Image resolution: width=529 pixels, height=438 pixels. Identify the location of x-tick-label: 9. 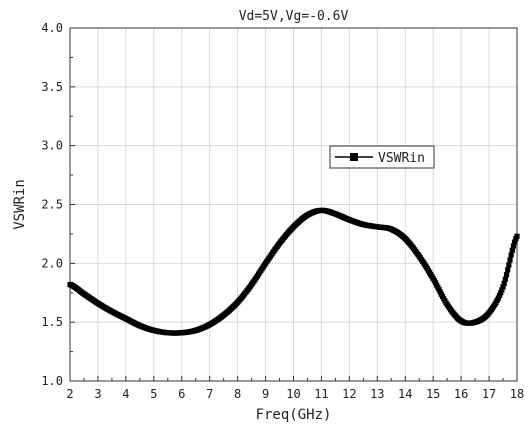
(265, 394).